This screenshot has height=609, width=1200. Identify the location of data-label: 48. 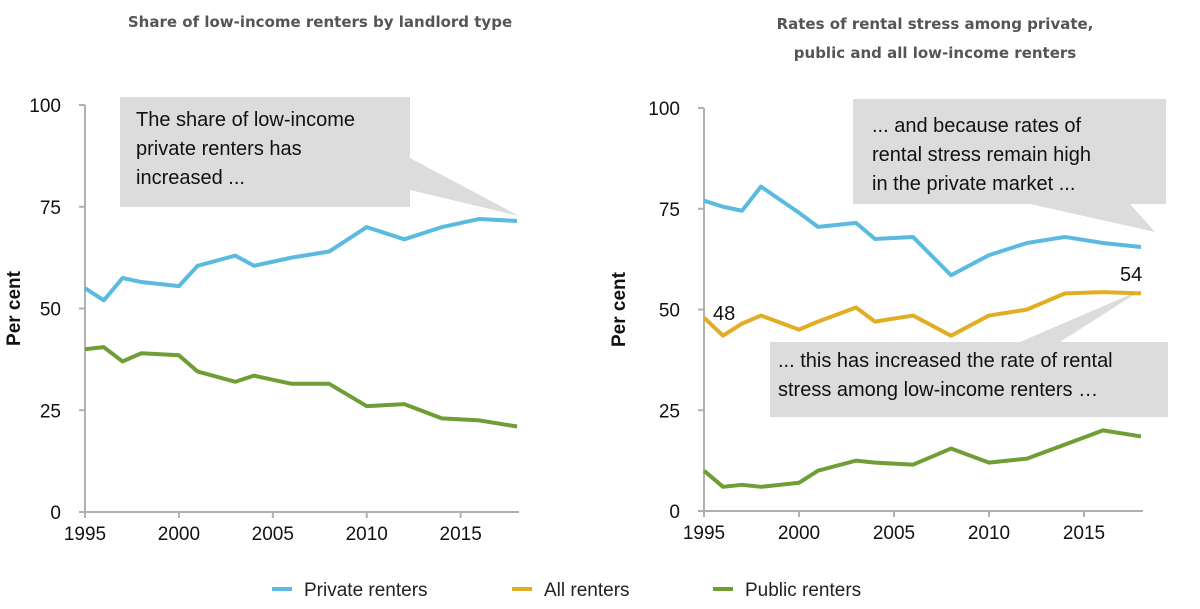
(724, 314).